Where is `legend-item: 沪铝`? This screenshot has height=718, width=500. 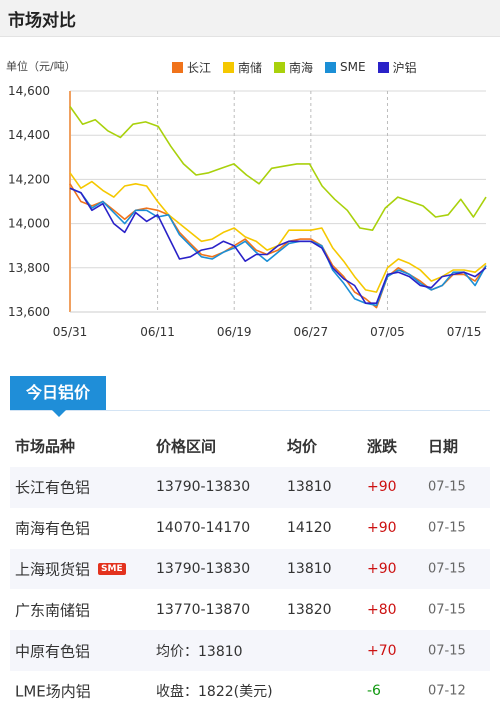
legend-item: 沪铝 is located at coordinates (397, 67).